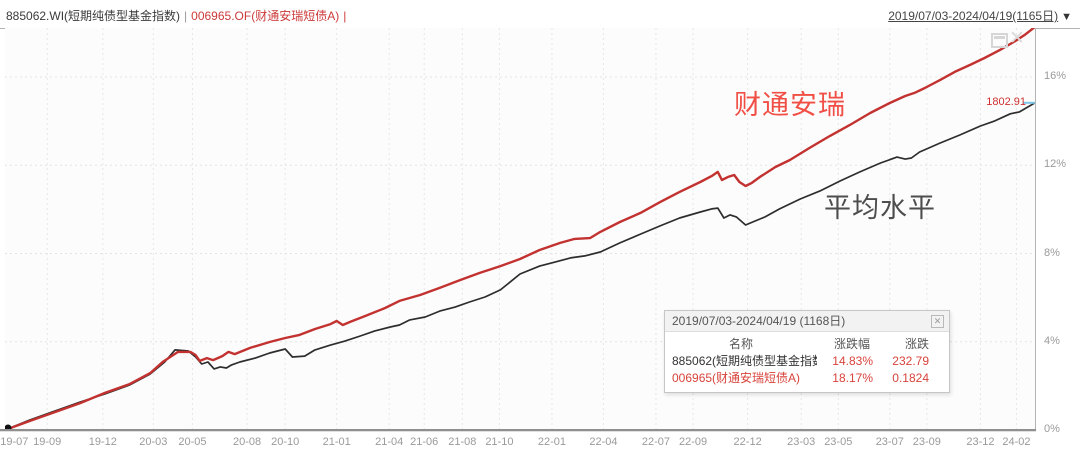 The height and width of the screenshot is (458, 1080). I want to click on plot-corner-controls: ✕, so click(1008, 38).